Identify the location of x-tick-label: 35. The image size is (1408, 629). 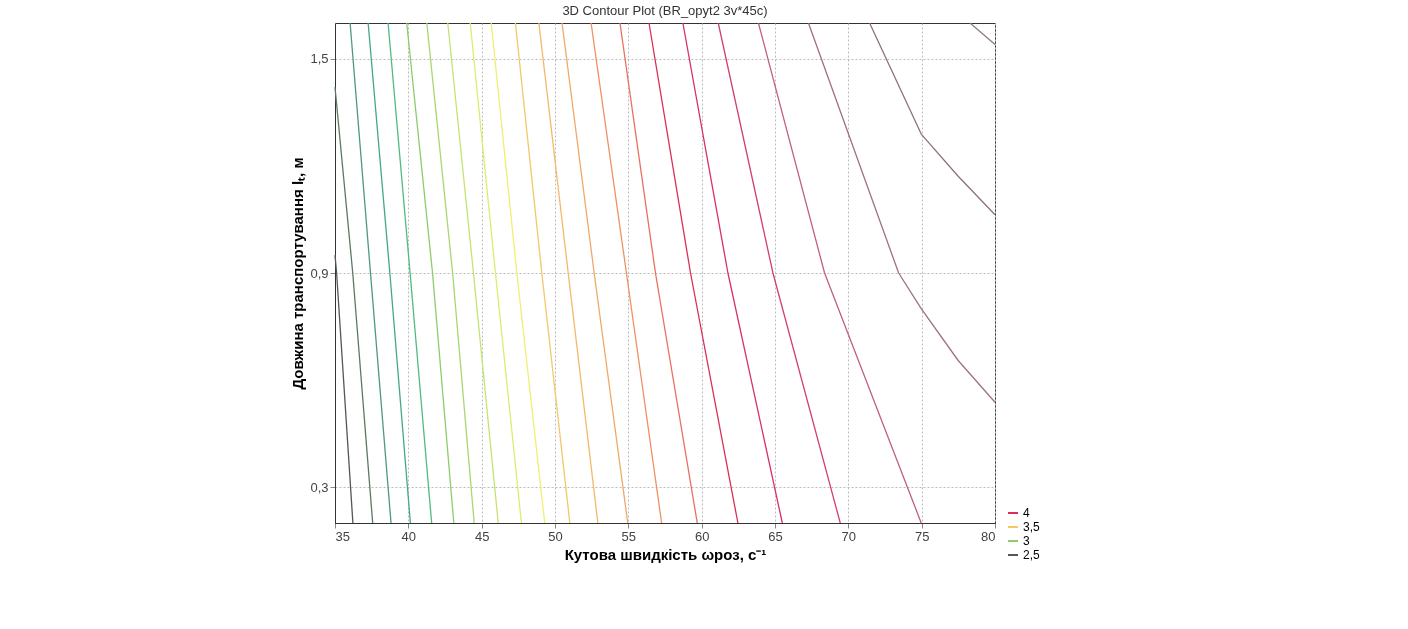
(342, 536).